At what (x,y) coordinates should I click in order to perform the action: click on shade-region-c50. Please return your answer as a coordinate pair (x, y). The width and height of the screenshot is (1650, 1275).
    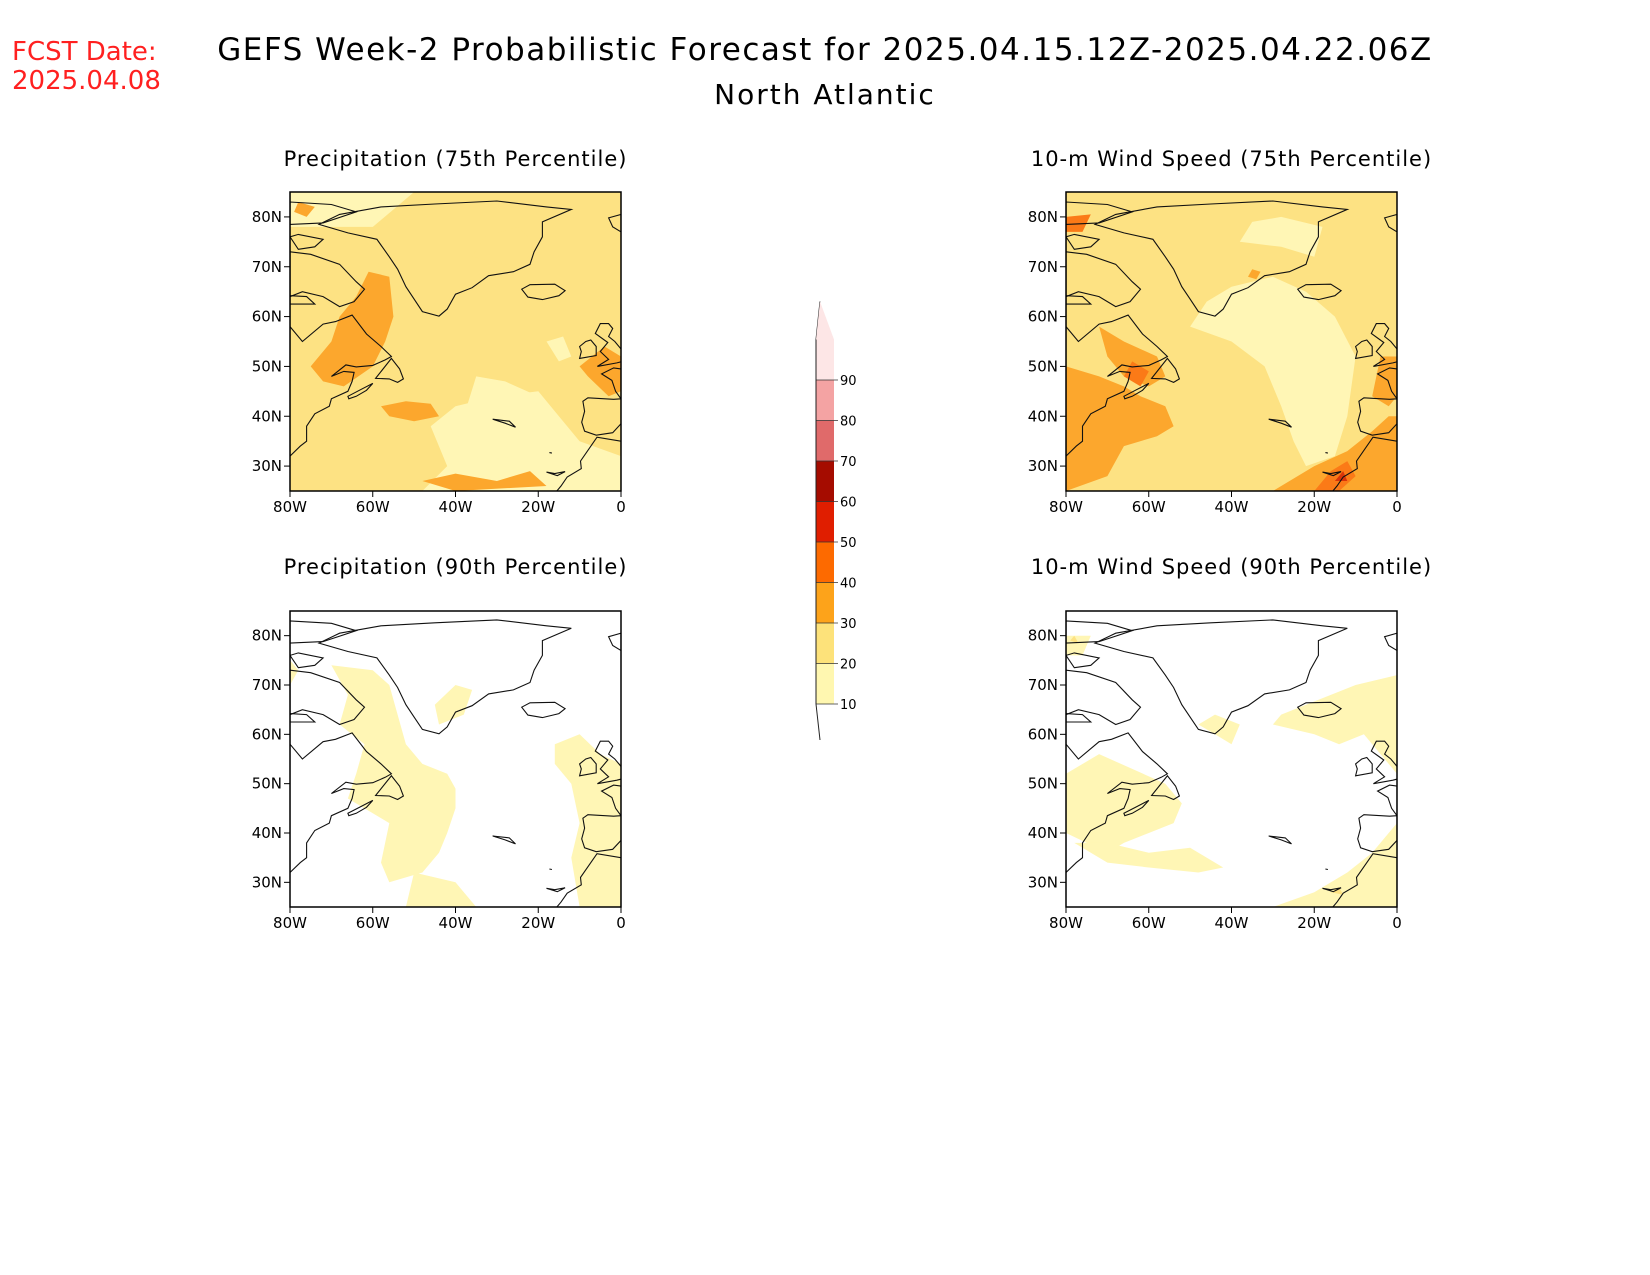
    Looking at the image, I should click on (1341, 476).